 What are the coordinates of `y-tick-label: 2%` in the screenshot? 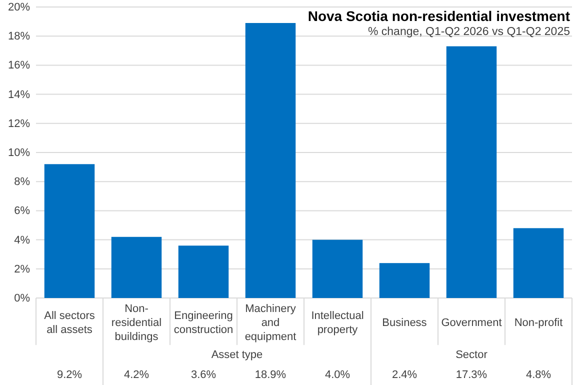 It's located at (22, 269).